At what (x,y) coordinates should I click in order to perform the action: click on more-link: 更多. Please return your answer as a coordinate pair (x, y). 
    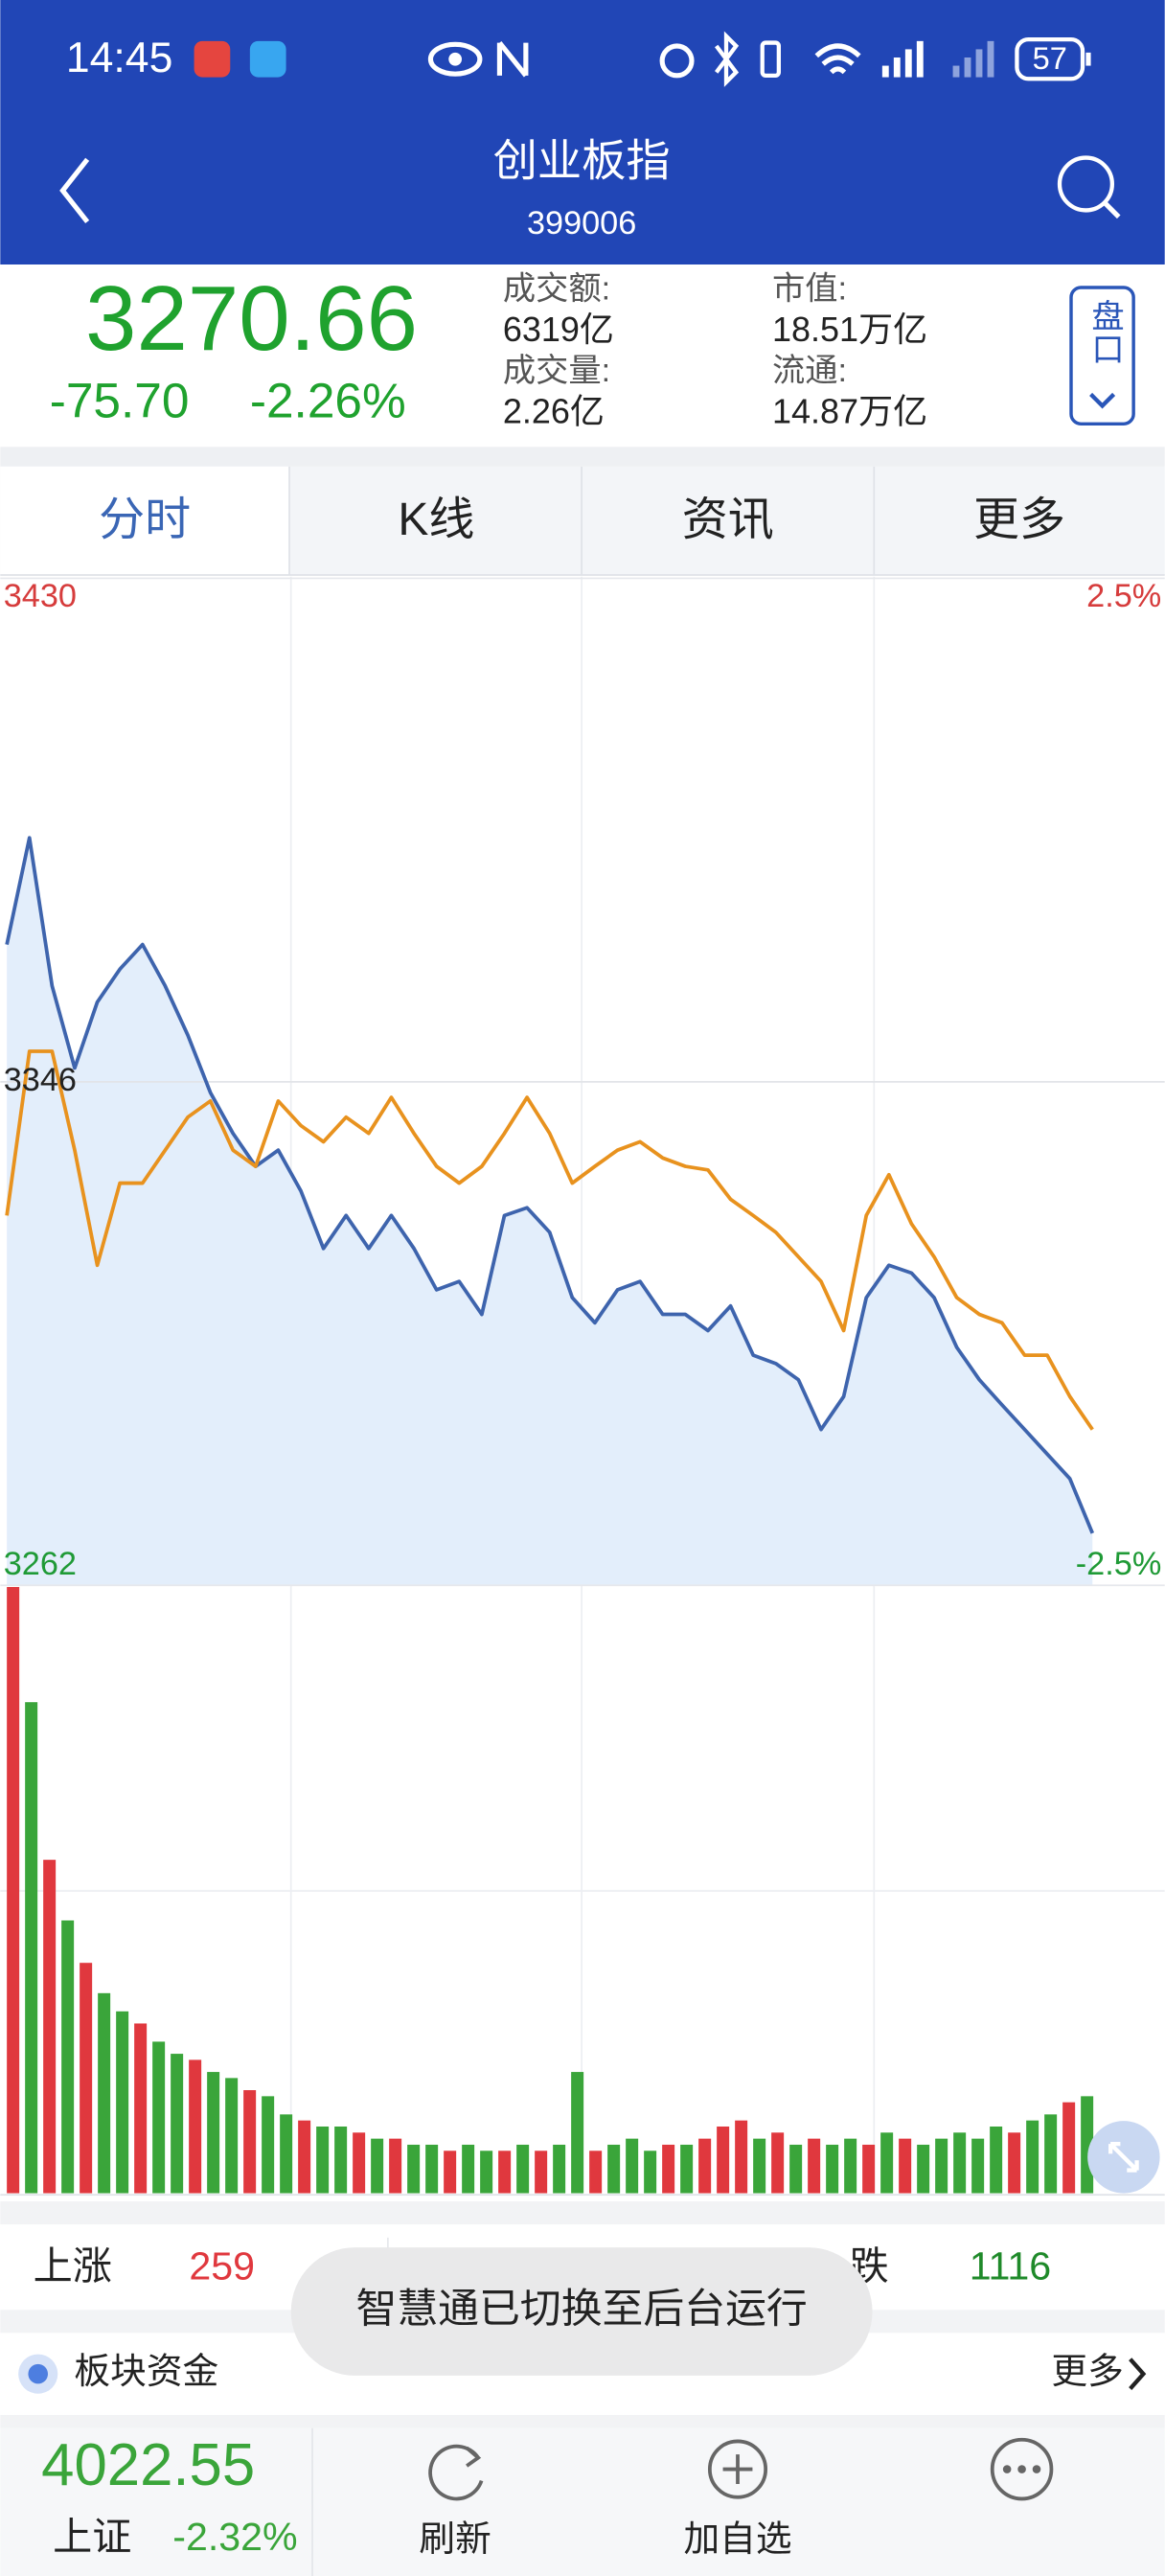
    Looking at the image, I should click on (1099, 2371).